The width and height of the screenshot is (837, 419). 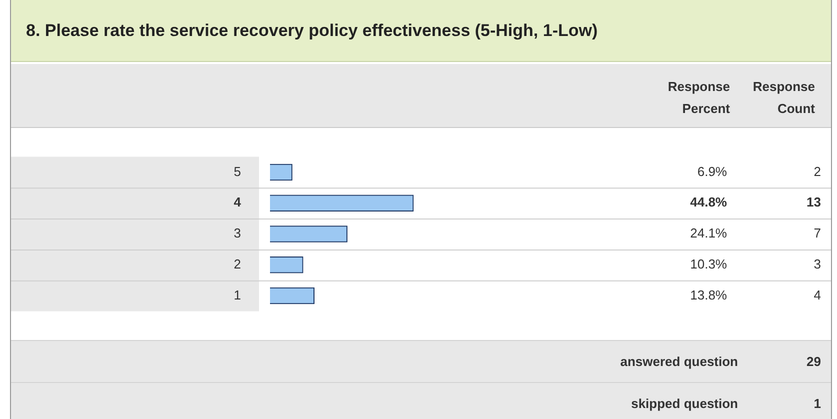 What do you see at coordinates (712, 171) in the screenshot?
I see `data-label: 6.9%` at bounding box center [712, 171].